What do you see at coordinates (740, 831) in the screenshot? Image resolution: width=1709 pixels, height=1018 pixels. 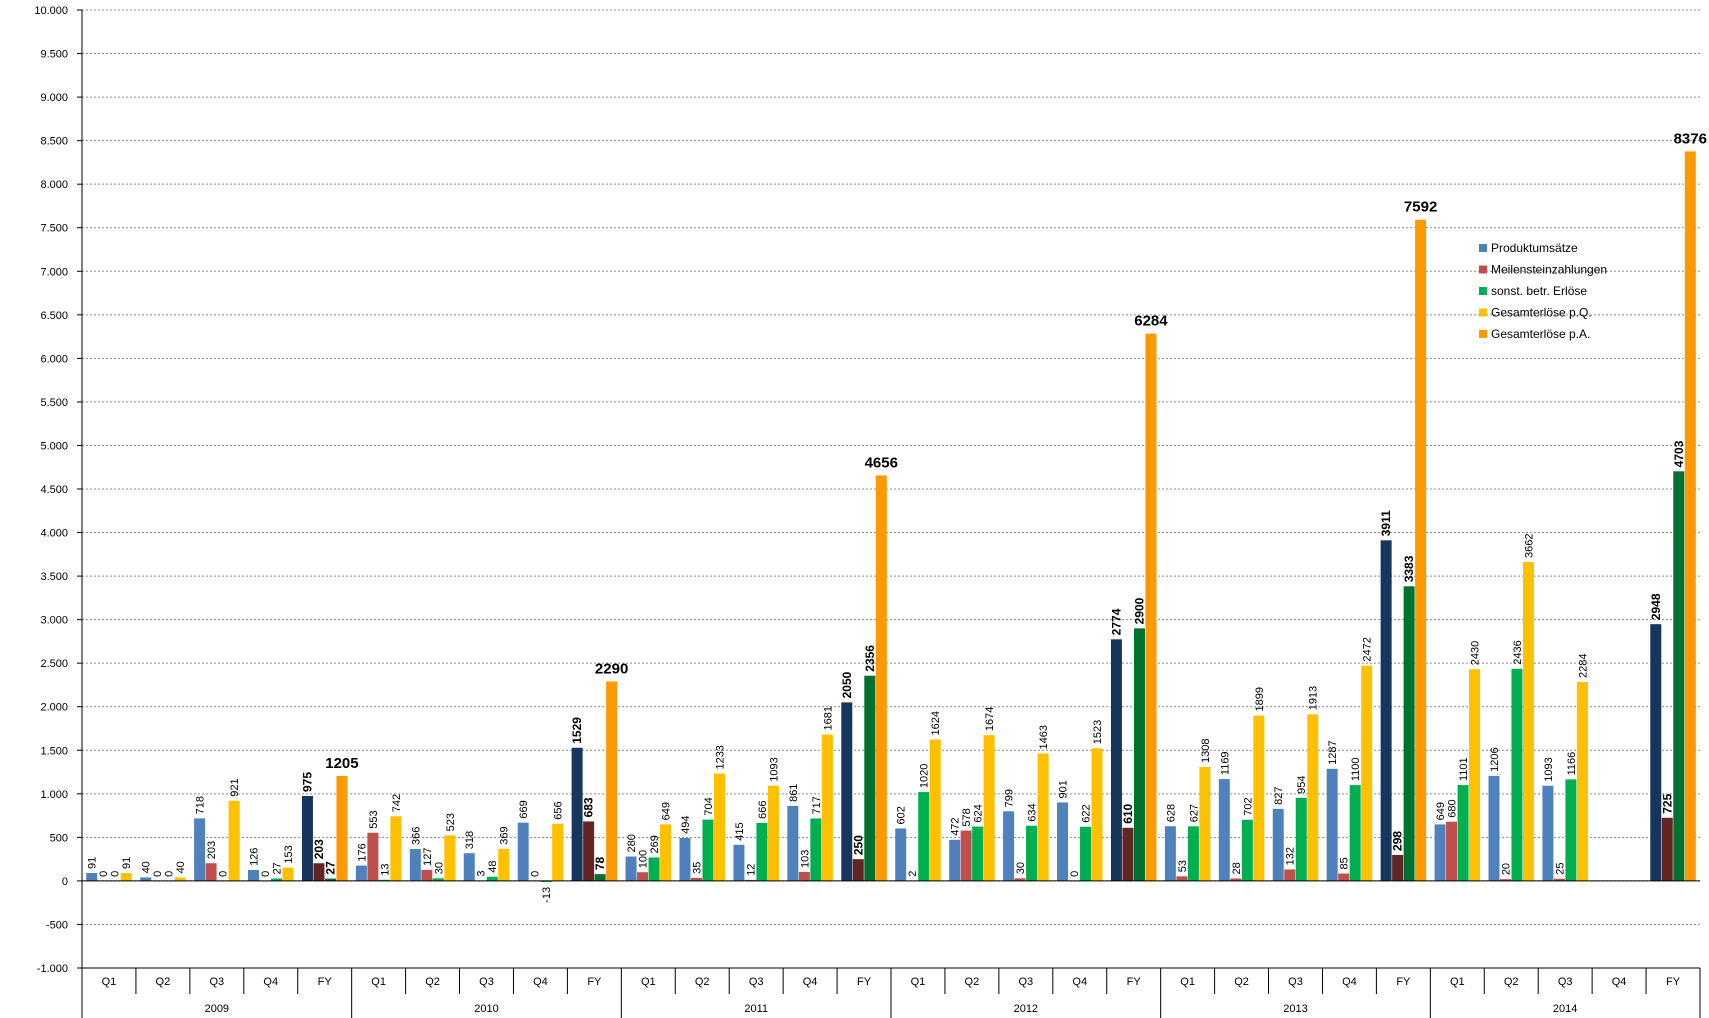 I see `data-label: 415` at bounding box center [740, 831].